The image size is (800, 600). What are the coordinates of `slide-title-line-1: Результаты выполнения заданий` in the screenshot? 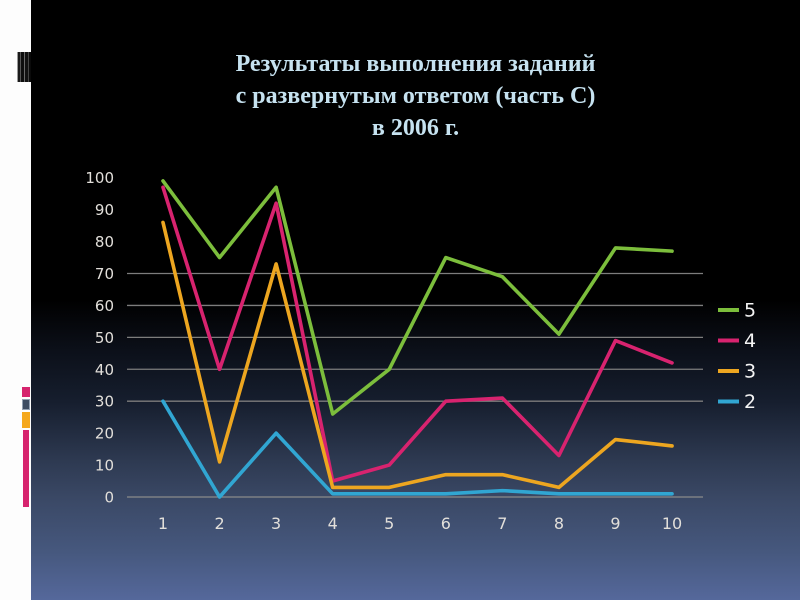 It's located at (415, 64).